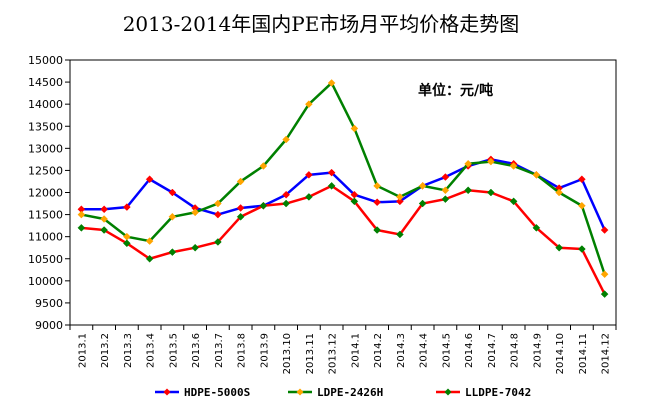 The height and width of the screenshot is (409, 667). I want to click on x-tick-label: 2014.3, so click(401, 350).